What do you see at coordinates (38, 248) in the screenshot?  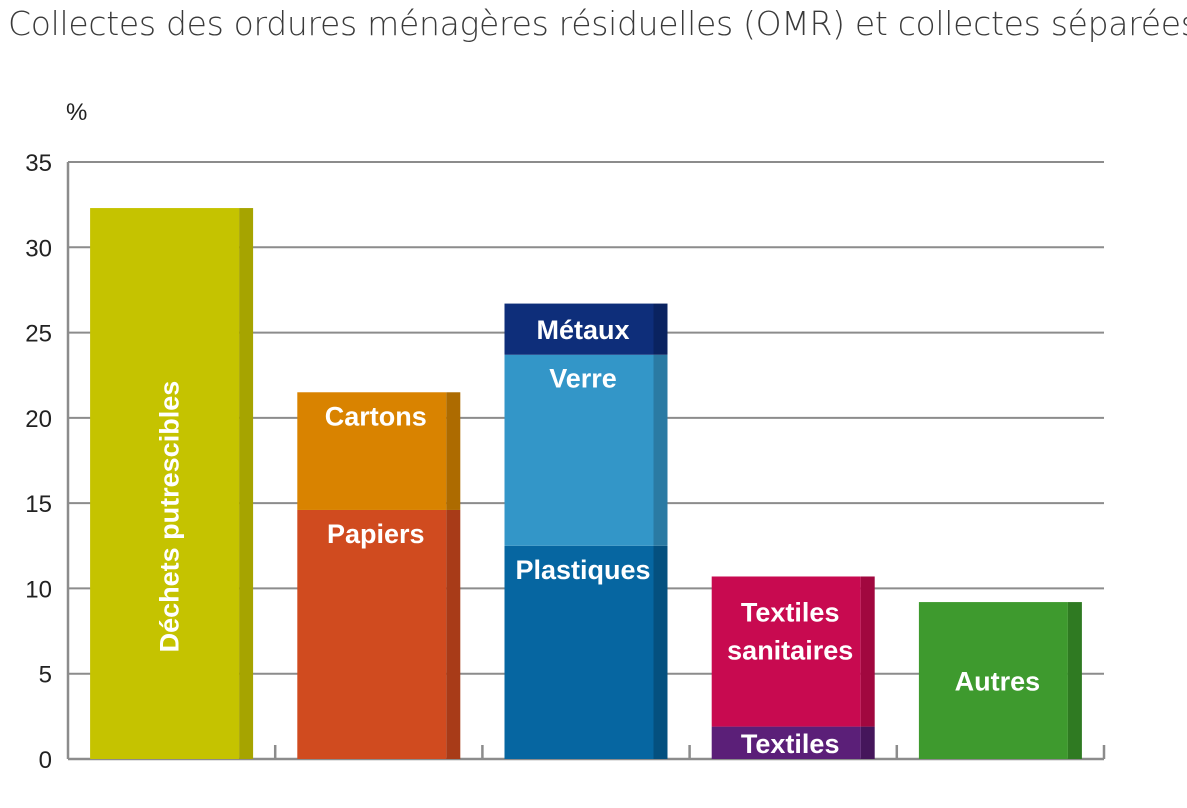 I see `y-tick-label: 30` at bounding box center [38, 248].